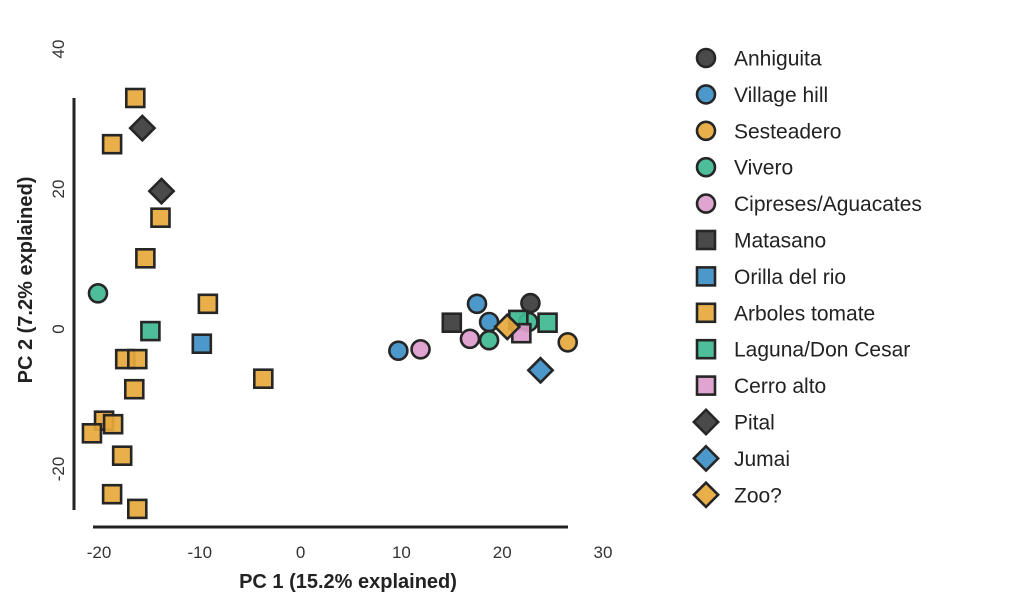  I want to click on legend-item: Cipreses/Aguacates, so click(808, 204).